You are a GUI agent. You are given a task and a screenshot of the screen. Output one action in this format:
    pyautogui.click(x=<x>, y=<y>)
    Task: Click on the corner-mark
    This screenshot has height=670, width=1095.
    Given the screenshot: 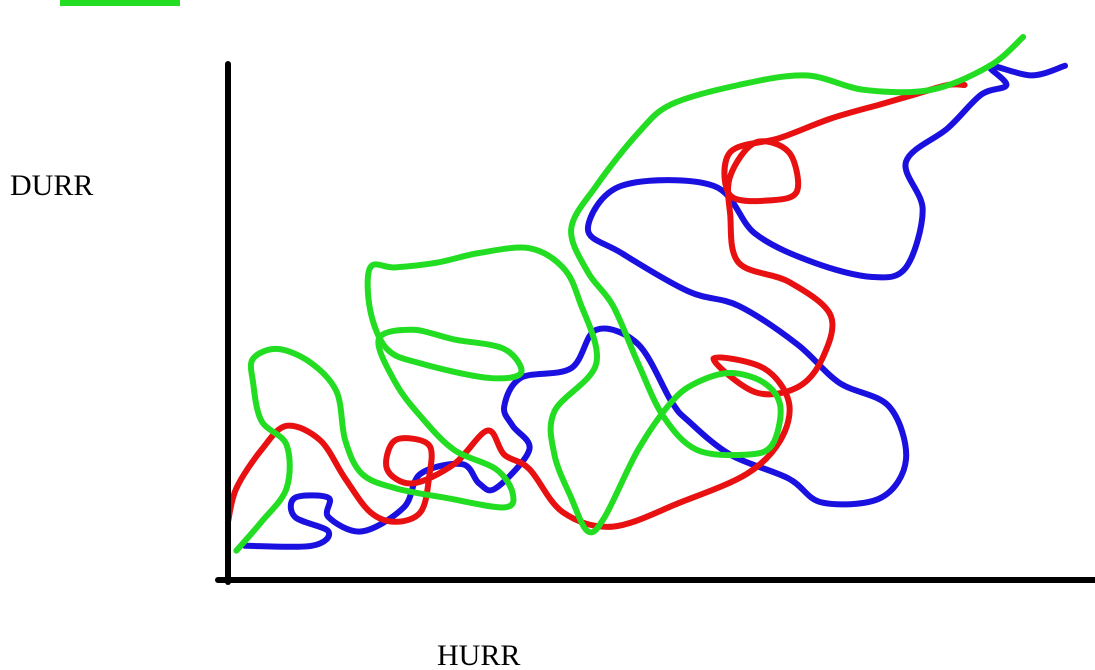 What is the action you would take?
    pyautogui.click(x=120, y=3)
    